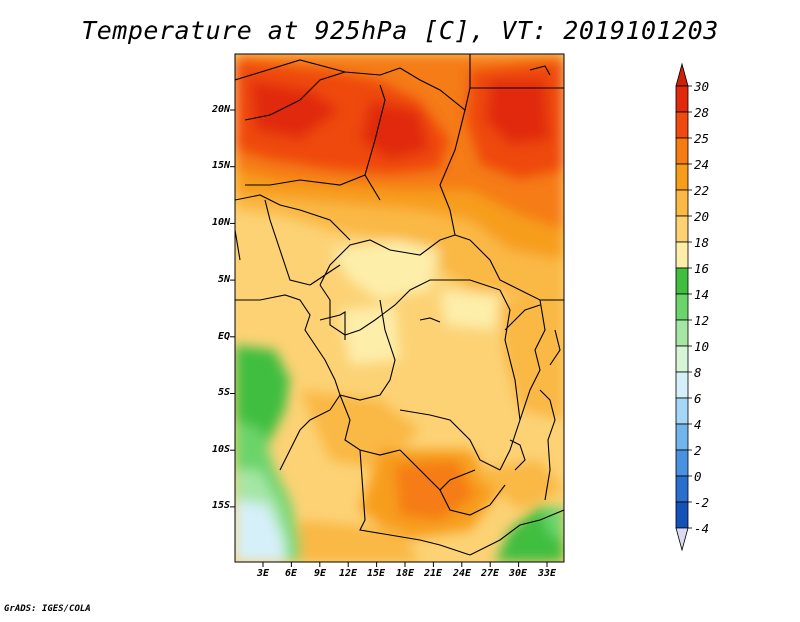  Describe the element at coordinates (682, 539) in the screenshot. I see `colorbar-bottom-arrow` at that location.